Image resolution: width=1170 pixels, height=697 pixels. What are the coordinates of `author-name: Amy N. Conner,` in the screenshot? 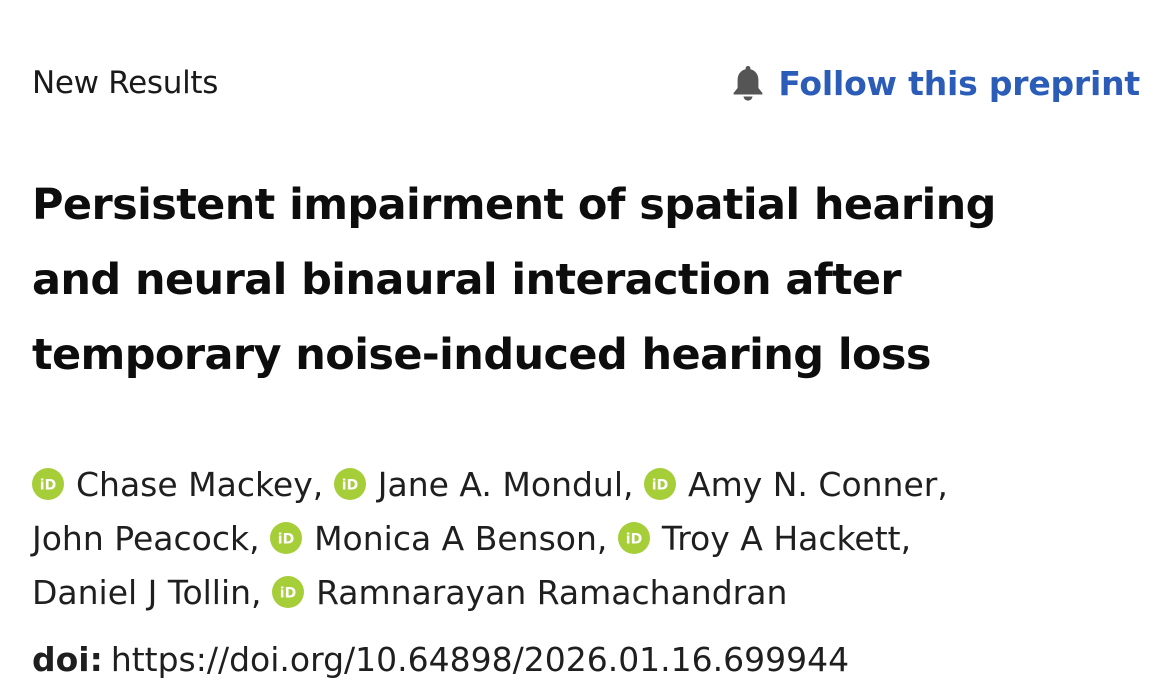 It's located at (818, 484).